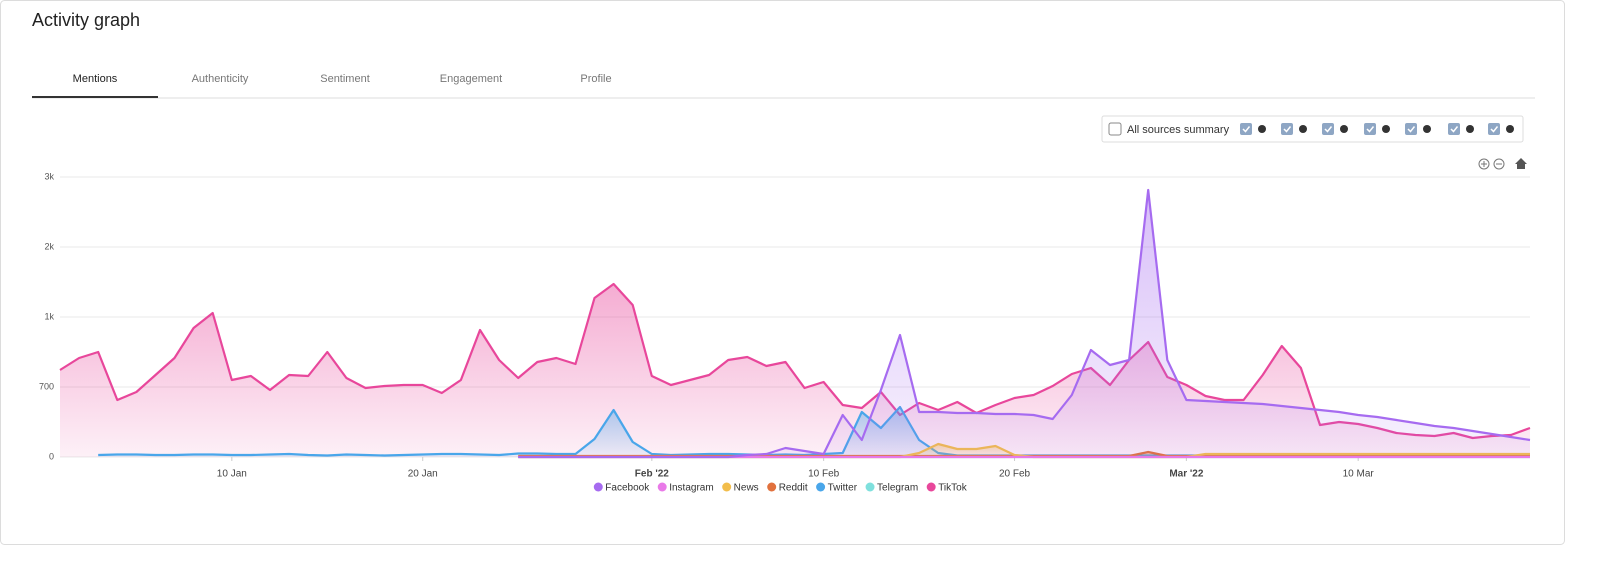  I want to click on zoom-out, so click(1499, 164).